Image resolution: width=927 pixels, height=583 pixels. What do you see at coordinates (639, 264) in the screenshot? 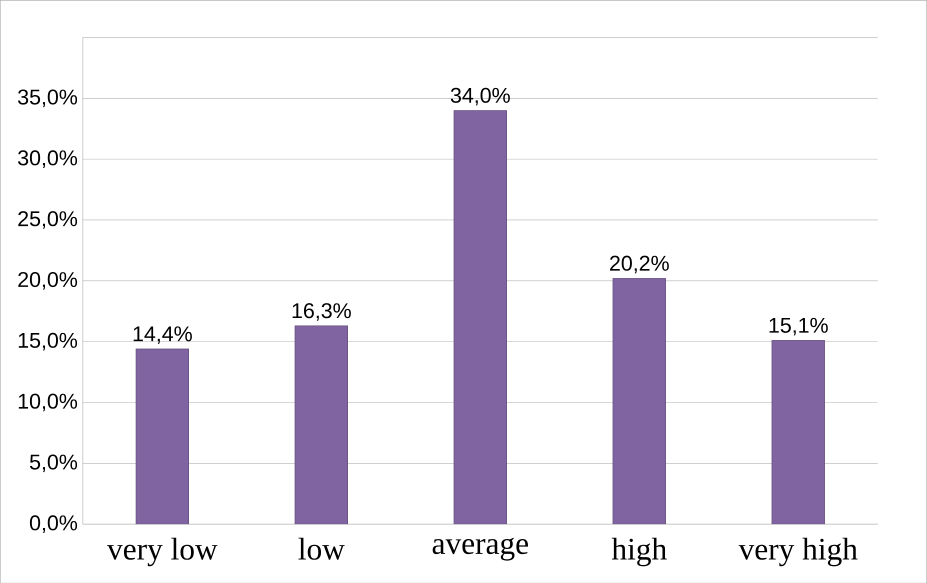
I see `data-label: 20,2%` at bounding box center [639, 264].